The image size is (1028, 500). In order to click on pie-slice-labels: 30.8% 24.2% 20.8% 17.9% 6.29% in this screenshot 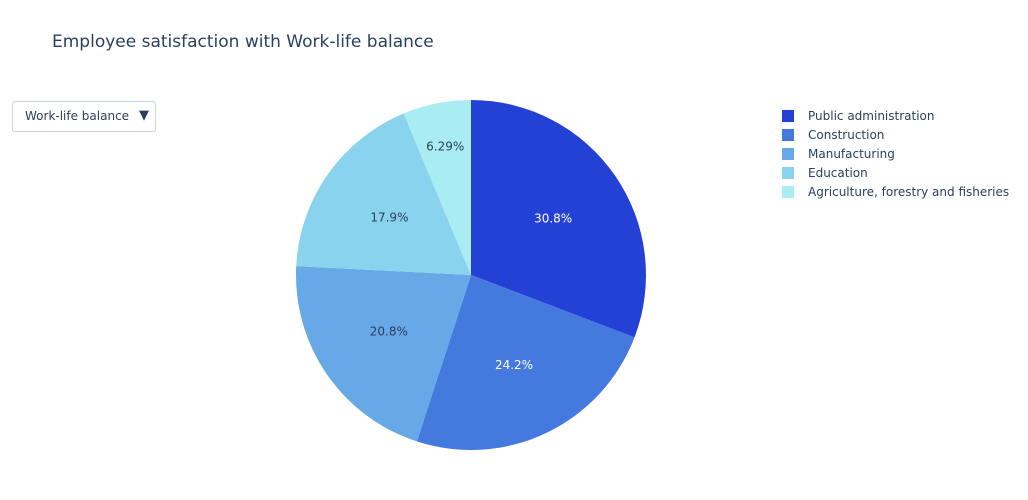, I will do `click(471, 255)`.